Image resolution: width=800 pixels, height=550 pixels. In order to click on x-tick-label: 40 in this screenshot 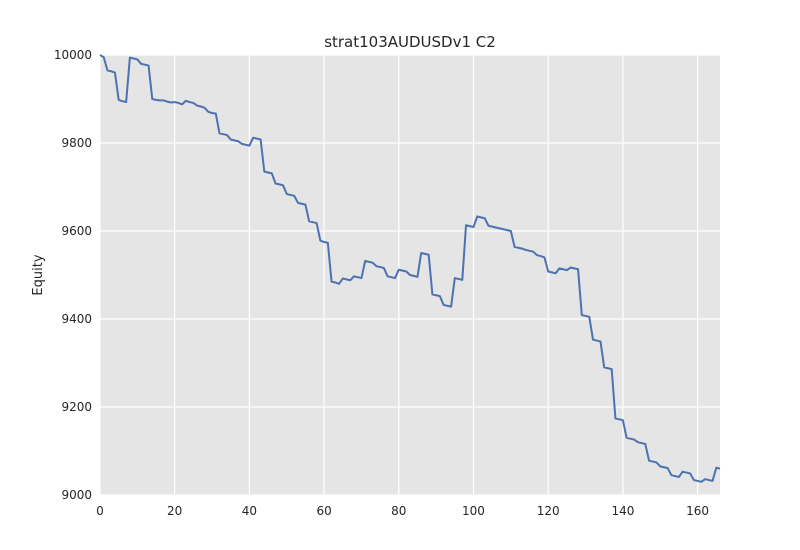, I will do `click(249, 511)`.